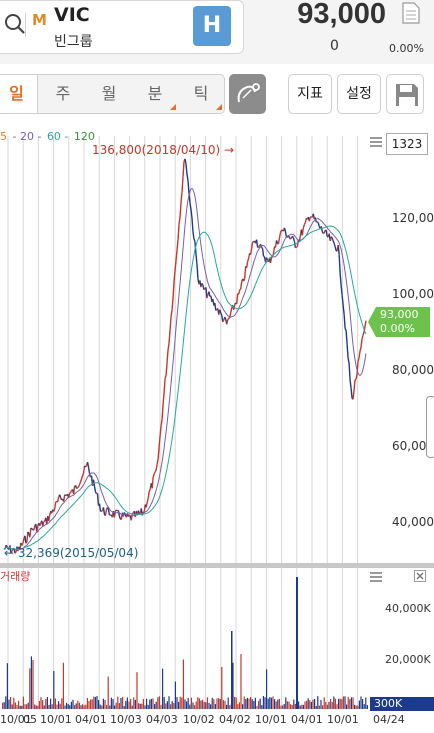  Describe the element at coordinates (411, 13) in the screenshot. I see `memo-icon` at that location.